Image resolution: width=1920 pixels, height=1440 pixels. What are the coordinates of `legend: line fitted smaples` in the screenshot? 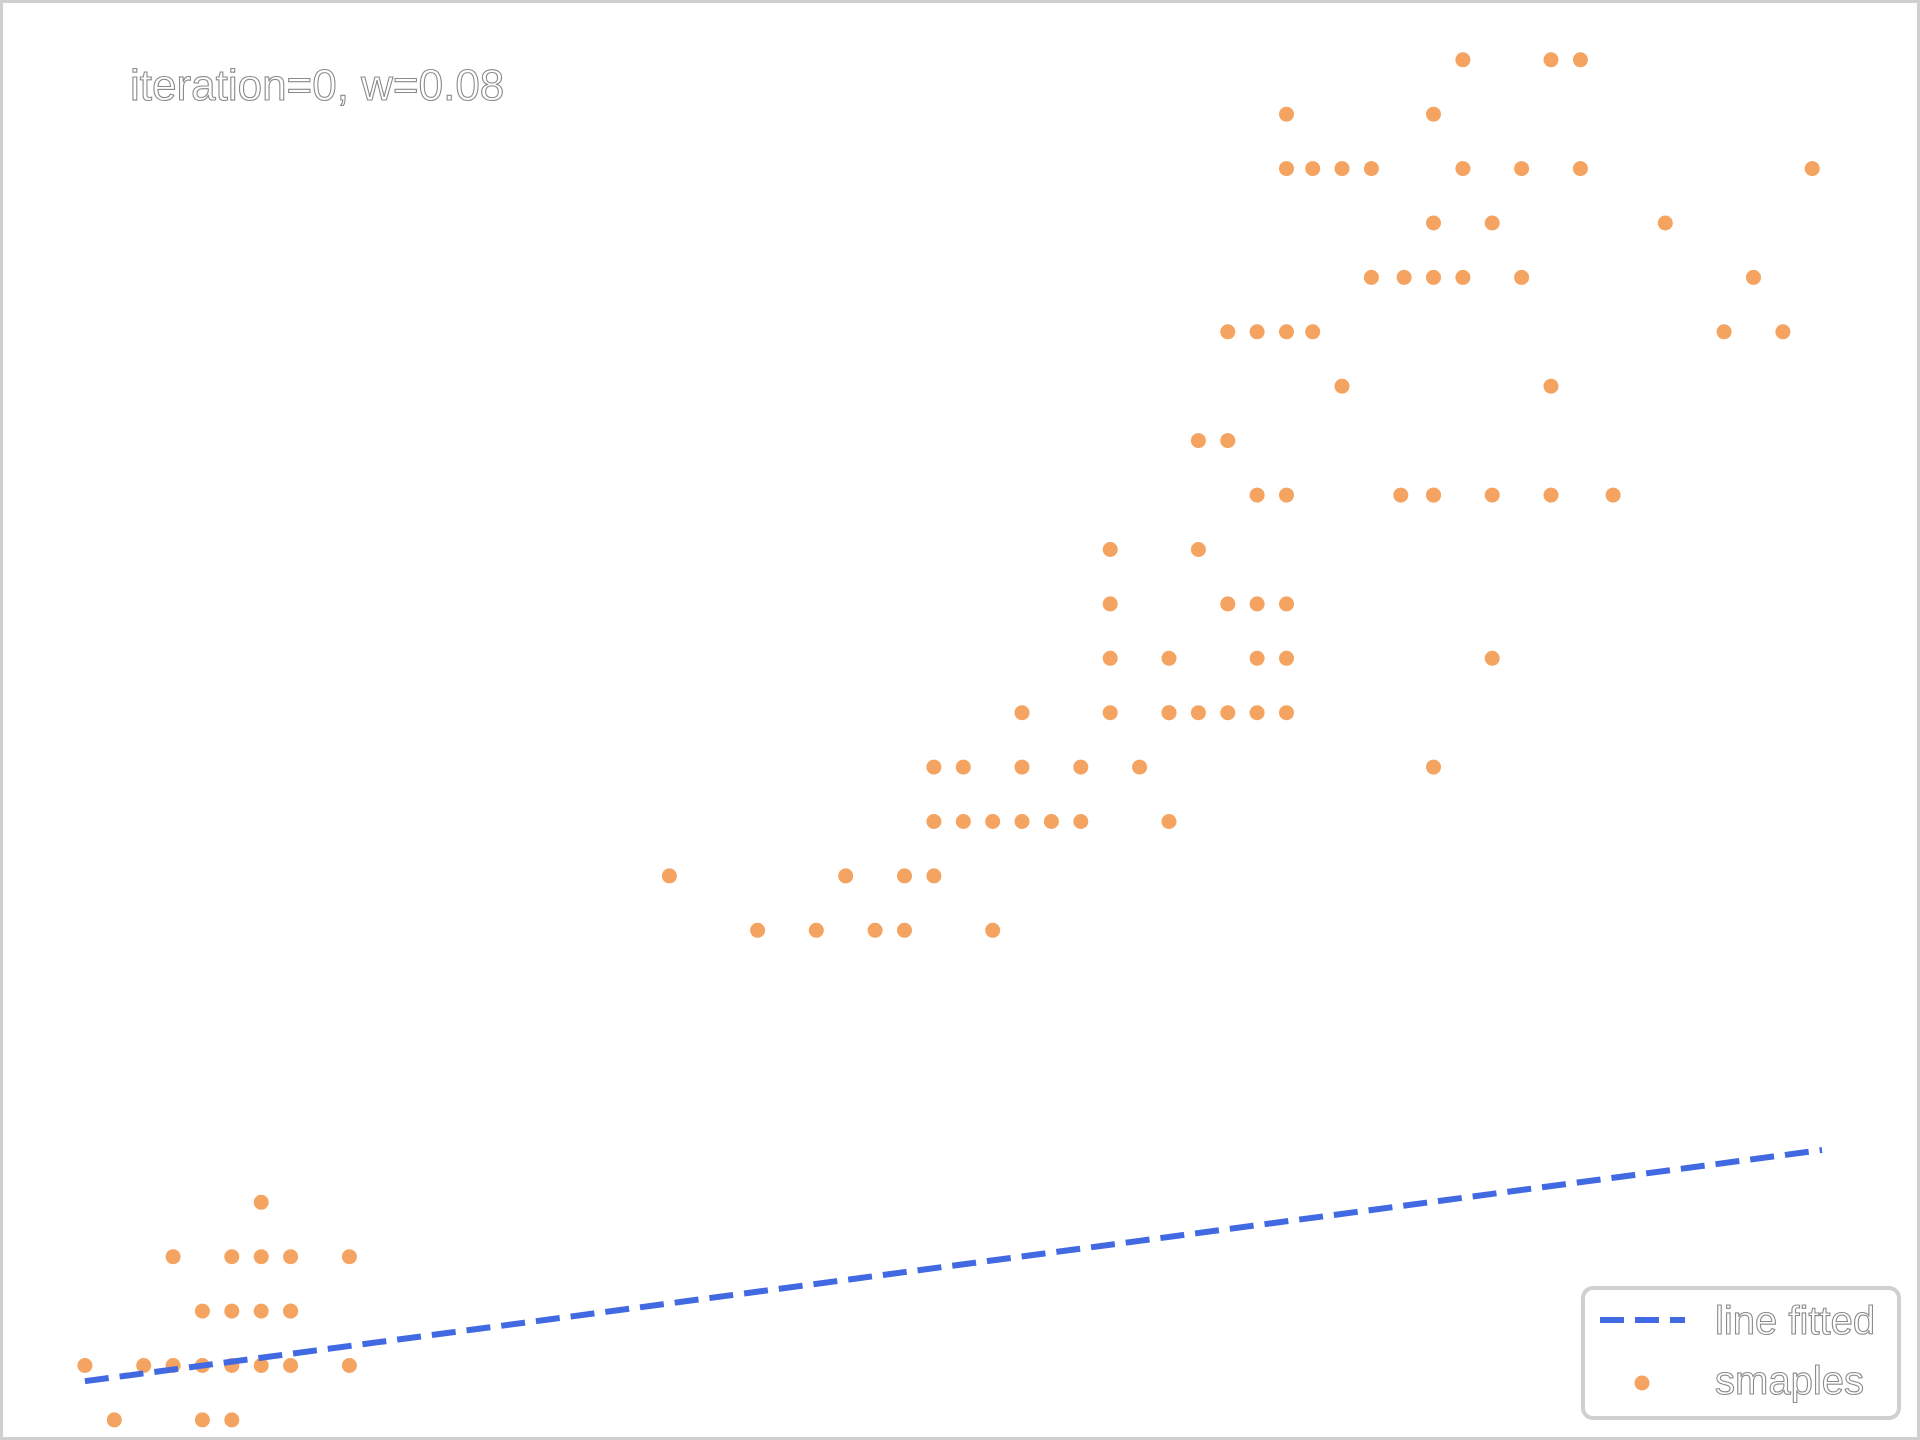 It's located at (1741, 1353).